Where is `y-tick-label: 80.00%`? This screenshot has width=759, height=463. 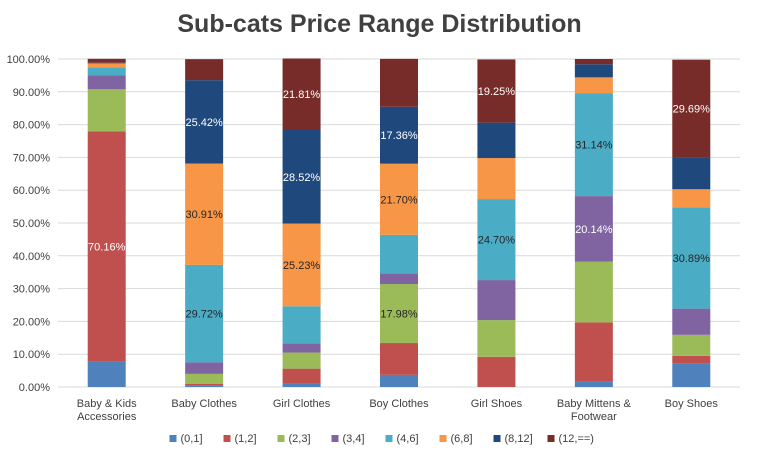
y-tick-label: 80.00% is located at coordinates (32, 126).